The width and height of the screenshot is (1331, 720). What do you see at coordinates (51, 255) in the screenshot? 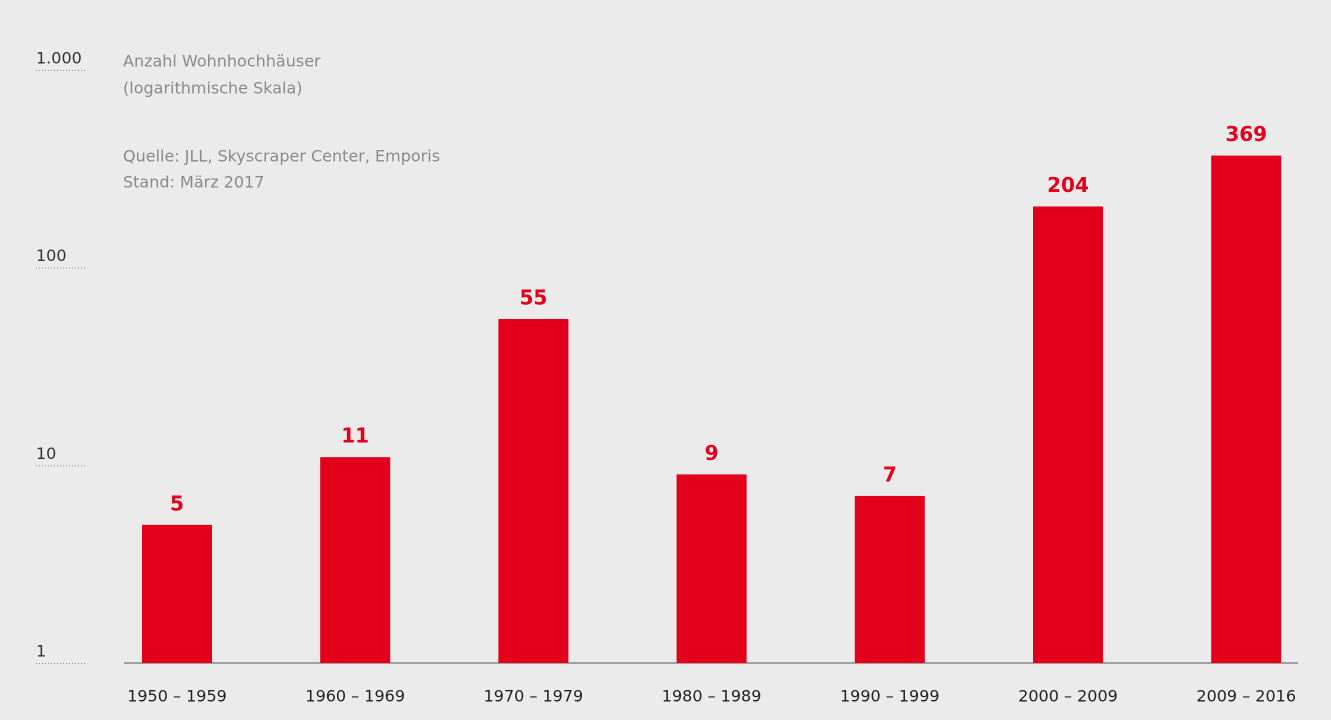
I see `y-tick-label: 100` at bounding box center [51, 255].